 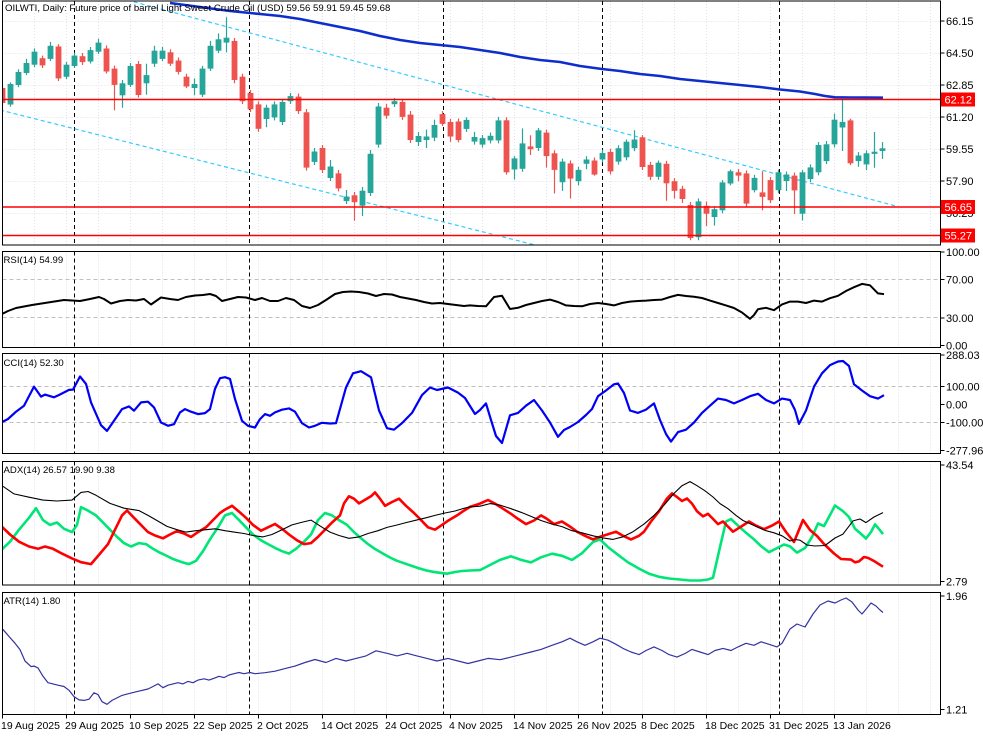 I want to click on svg-text: RSI(14) 54.99, so click(x=34, y=260).